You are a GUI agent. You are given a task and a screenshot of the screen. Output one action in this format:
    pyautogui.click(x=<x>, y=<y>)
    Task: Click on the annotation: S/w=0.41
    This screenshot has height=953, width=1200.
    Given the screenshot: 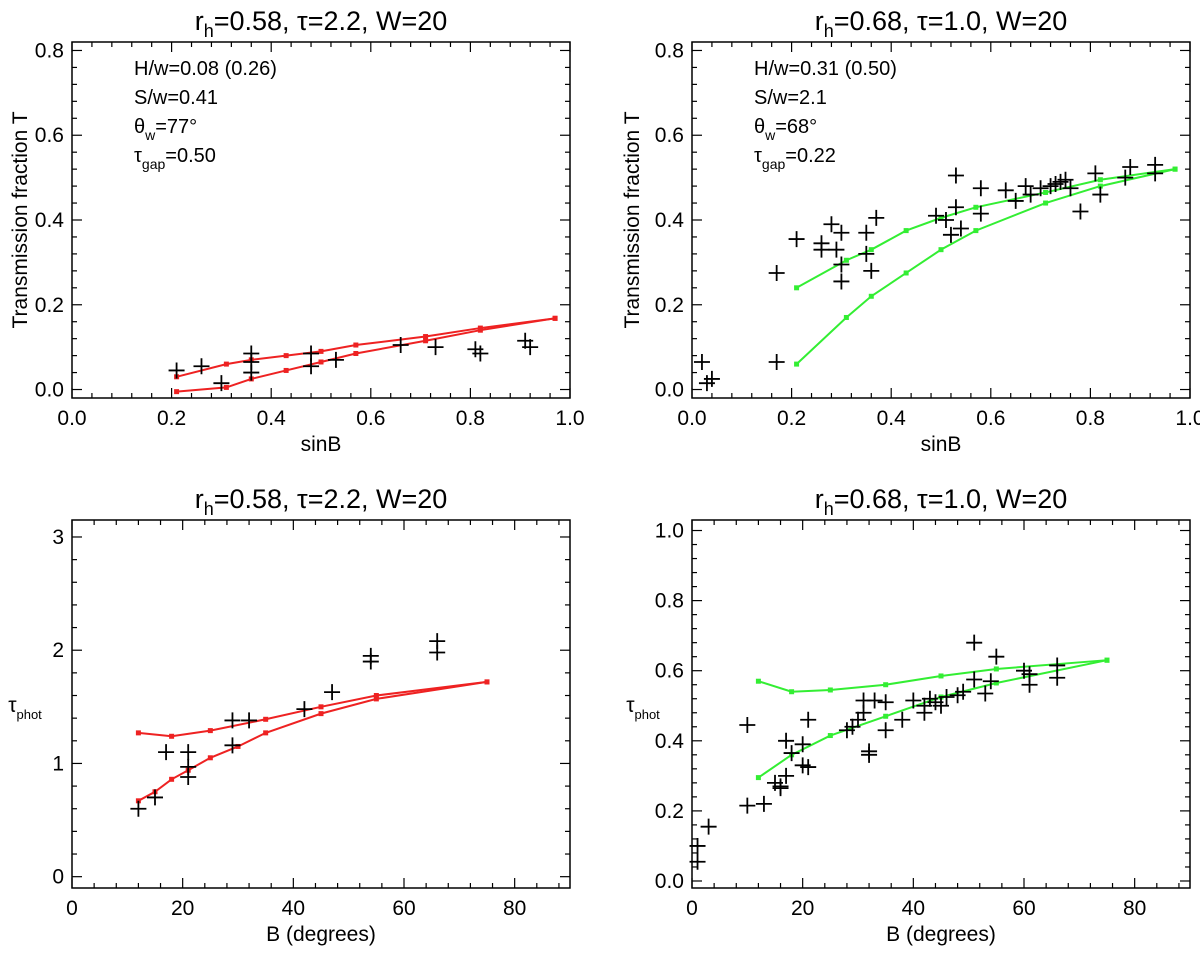 What is the action you would take?
    pyautogui.click(x=176, y=98)
    